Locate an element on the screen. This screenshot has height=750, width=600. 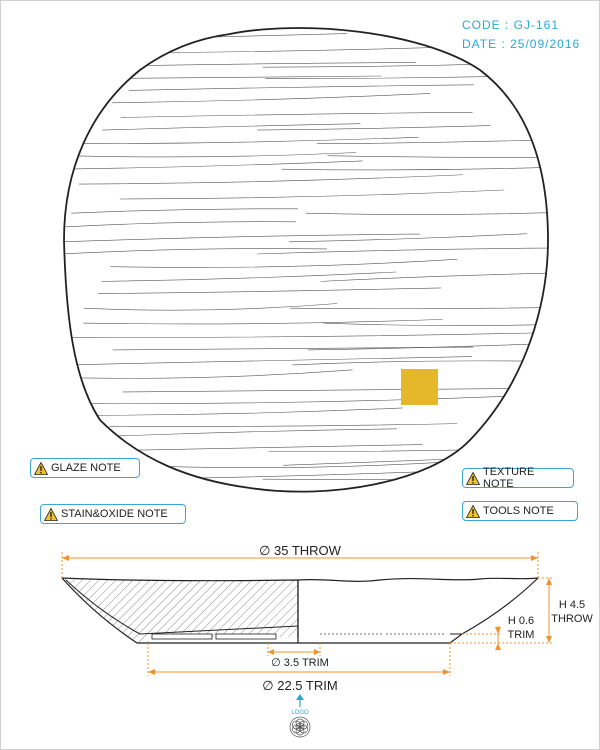
dimension-lines is located at coordinates (307, 614).